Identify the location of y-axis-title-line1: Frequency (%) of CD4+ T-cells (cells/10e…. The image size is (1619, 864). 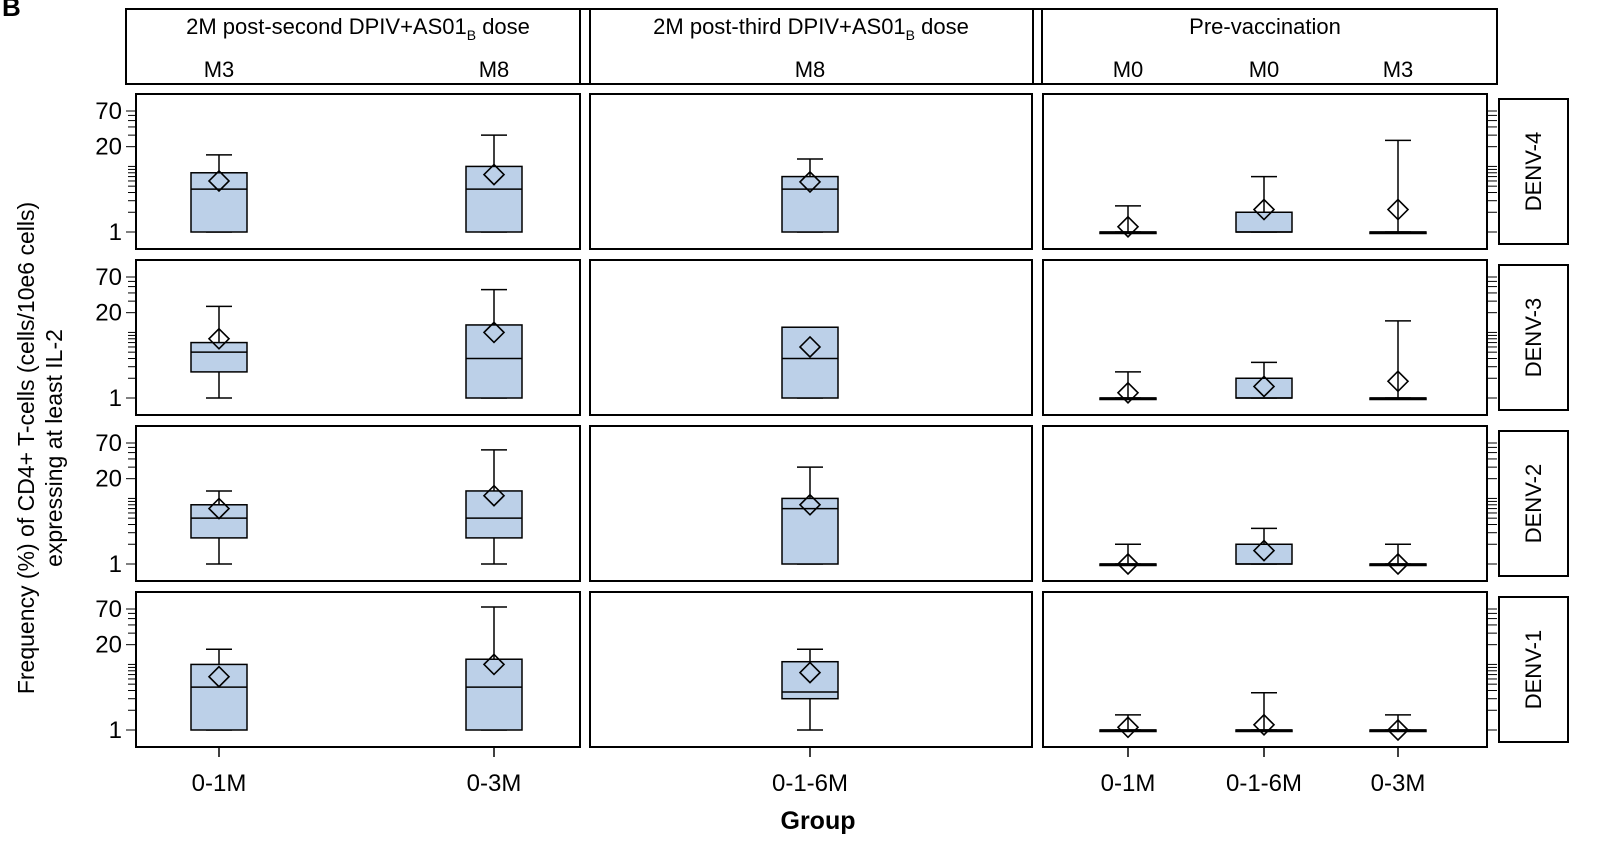
(26, 448).